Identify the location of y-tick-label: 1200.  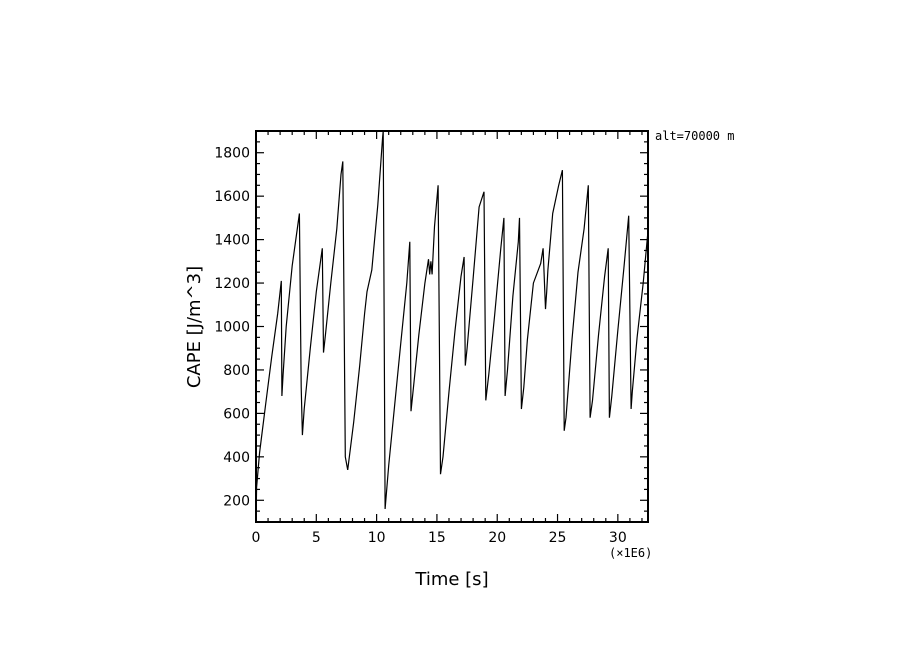
(232, 284).